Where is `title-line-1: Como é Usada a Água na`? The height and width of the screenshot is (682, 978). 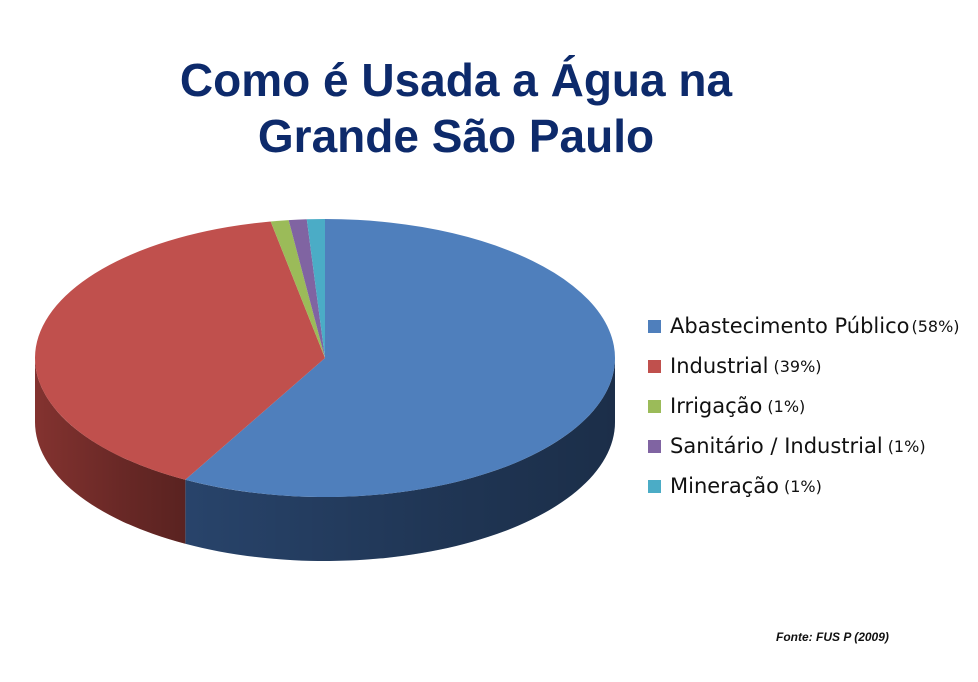
title-line-1: Como é Usada a Água na is located at coordinates (456, 80).